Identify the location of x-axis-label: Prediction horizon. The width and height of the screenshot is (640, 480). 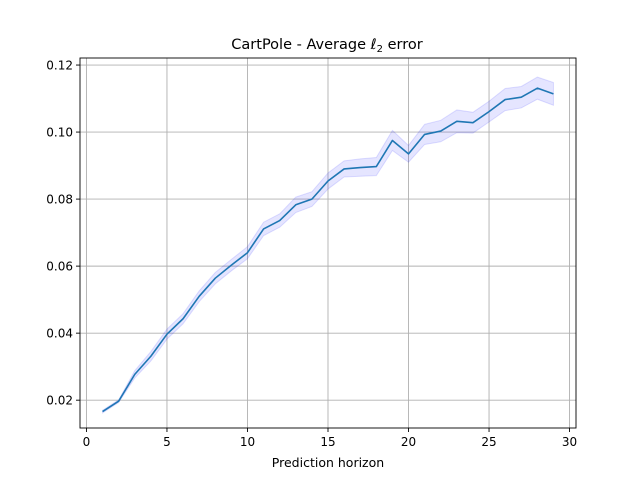
(328, 462).